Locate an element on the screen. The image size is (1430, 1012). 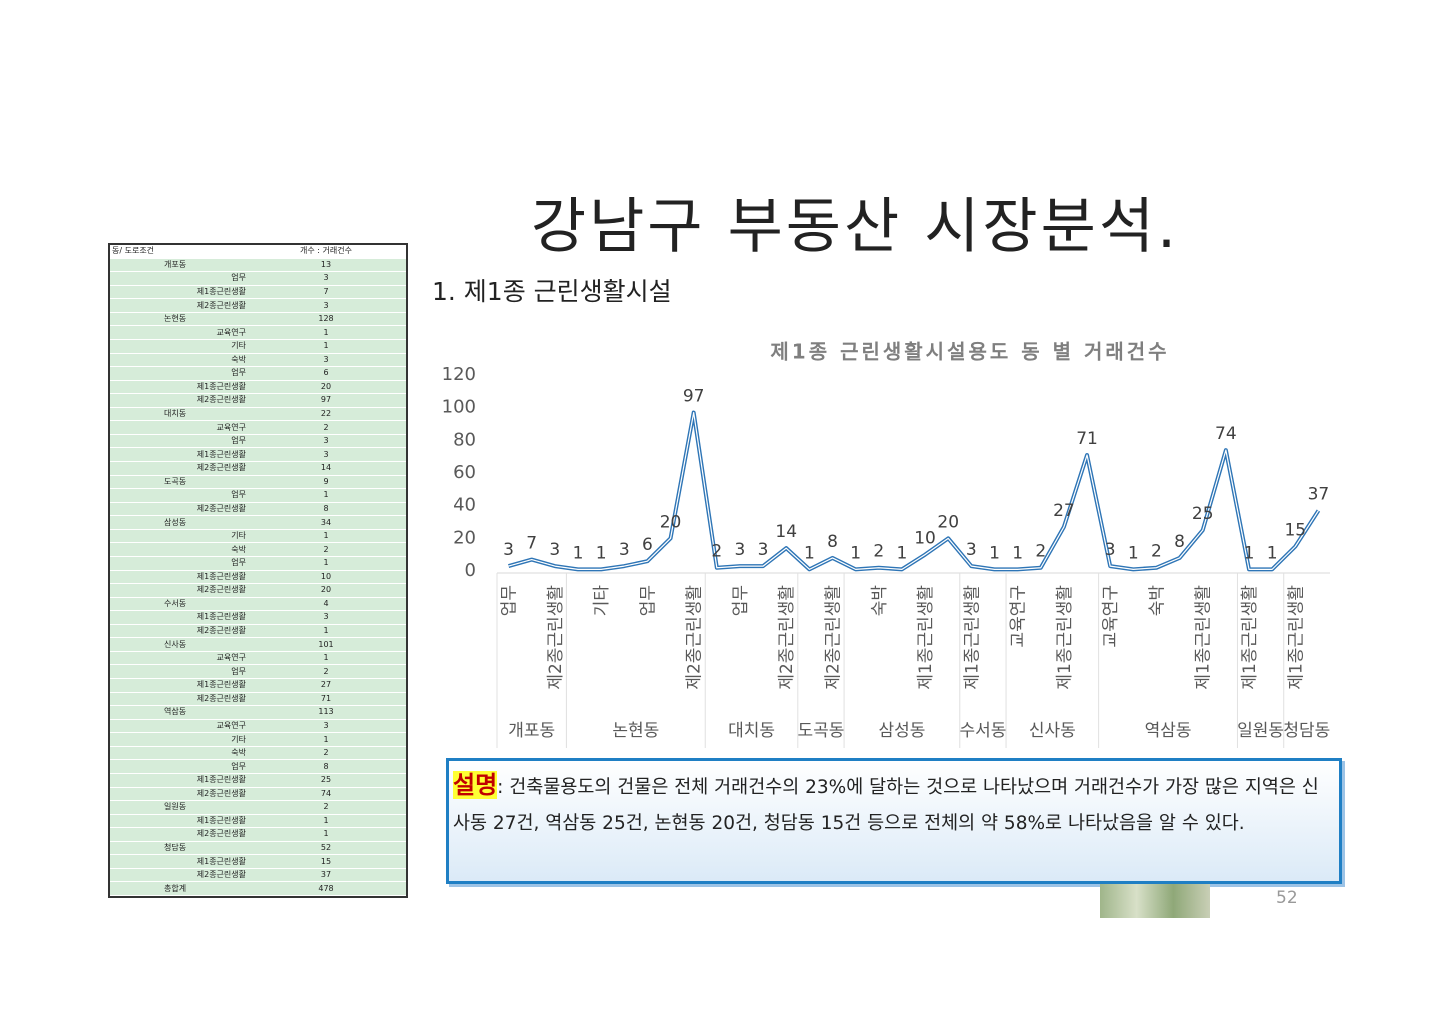
cell: 청담동 is located at coordinates (175, 848).